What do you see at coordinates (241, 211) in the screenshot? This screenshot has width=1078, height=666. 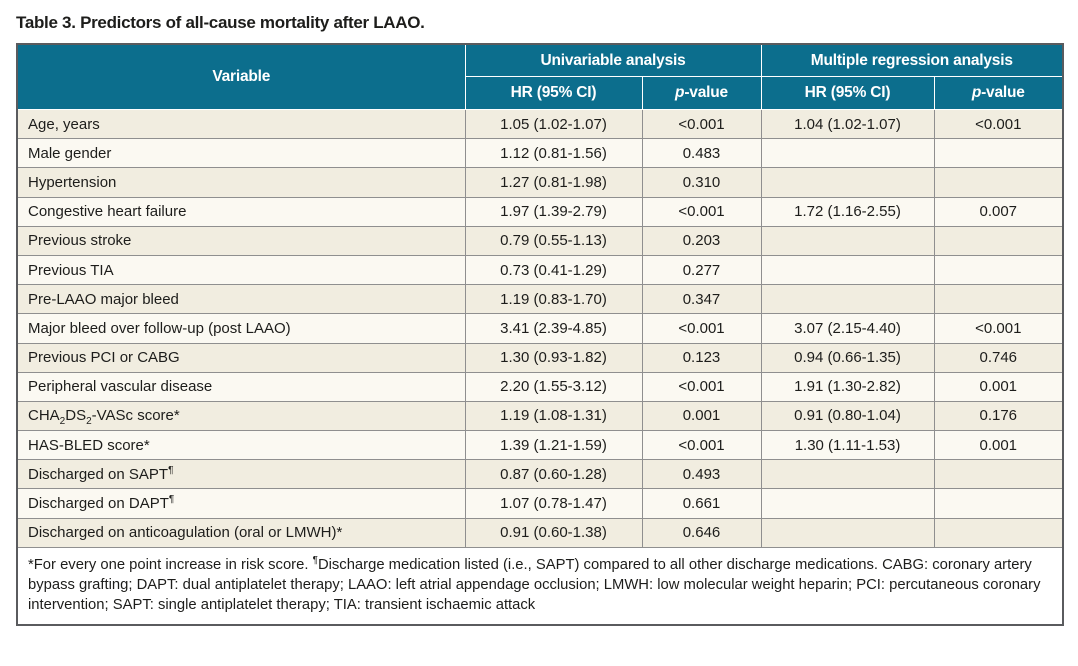 I see `variable-cell: Congestive heart failure` at bounding box center [241, 211].